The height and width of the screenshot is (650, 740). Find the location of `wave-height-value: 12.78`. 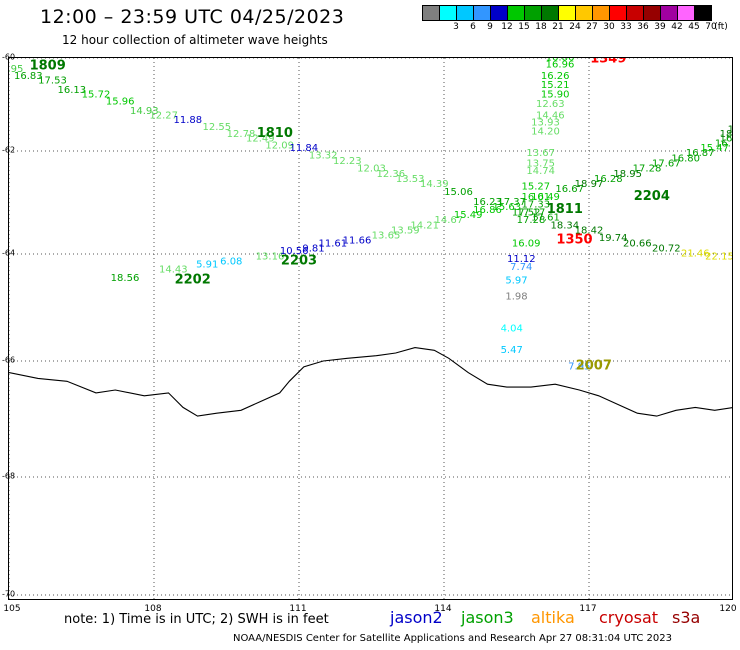

wave-height-value: 12.78 is located at coordinates (241, 134).